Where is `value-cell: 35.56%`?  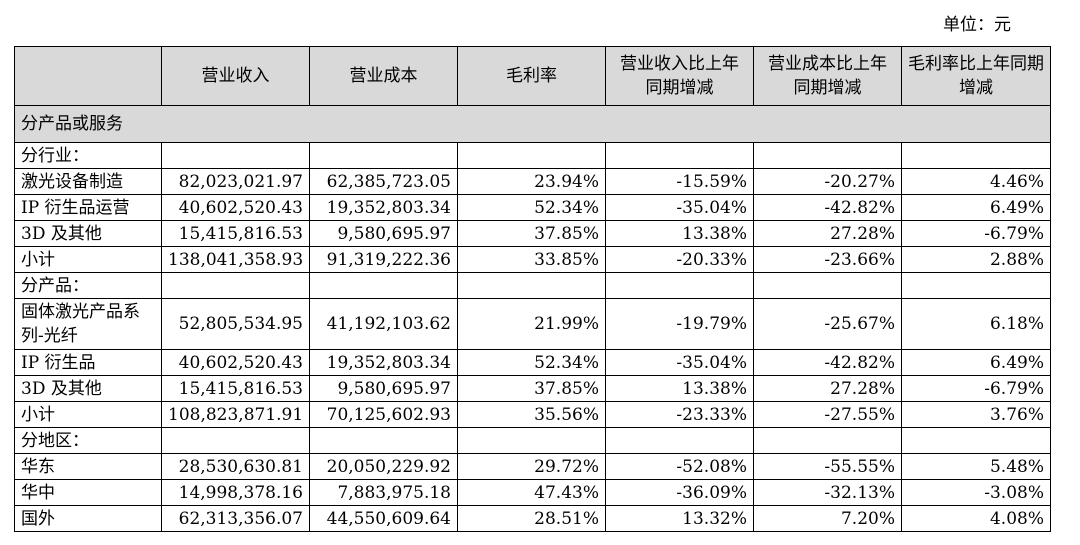 value-cell: 35.56% is located at coordinates (531, 414).